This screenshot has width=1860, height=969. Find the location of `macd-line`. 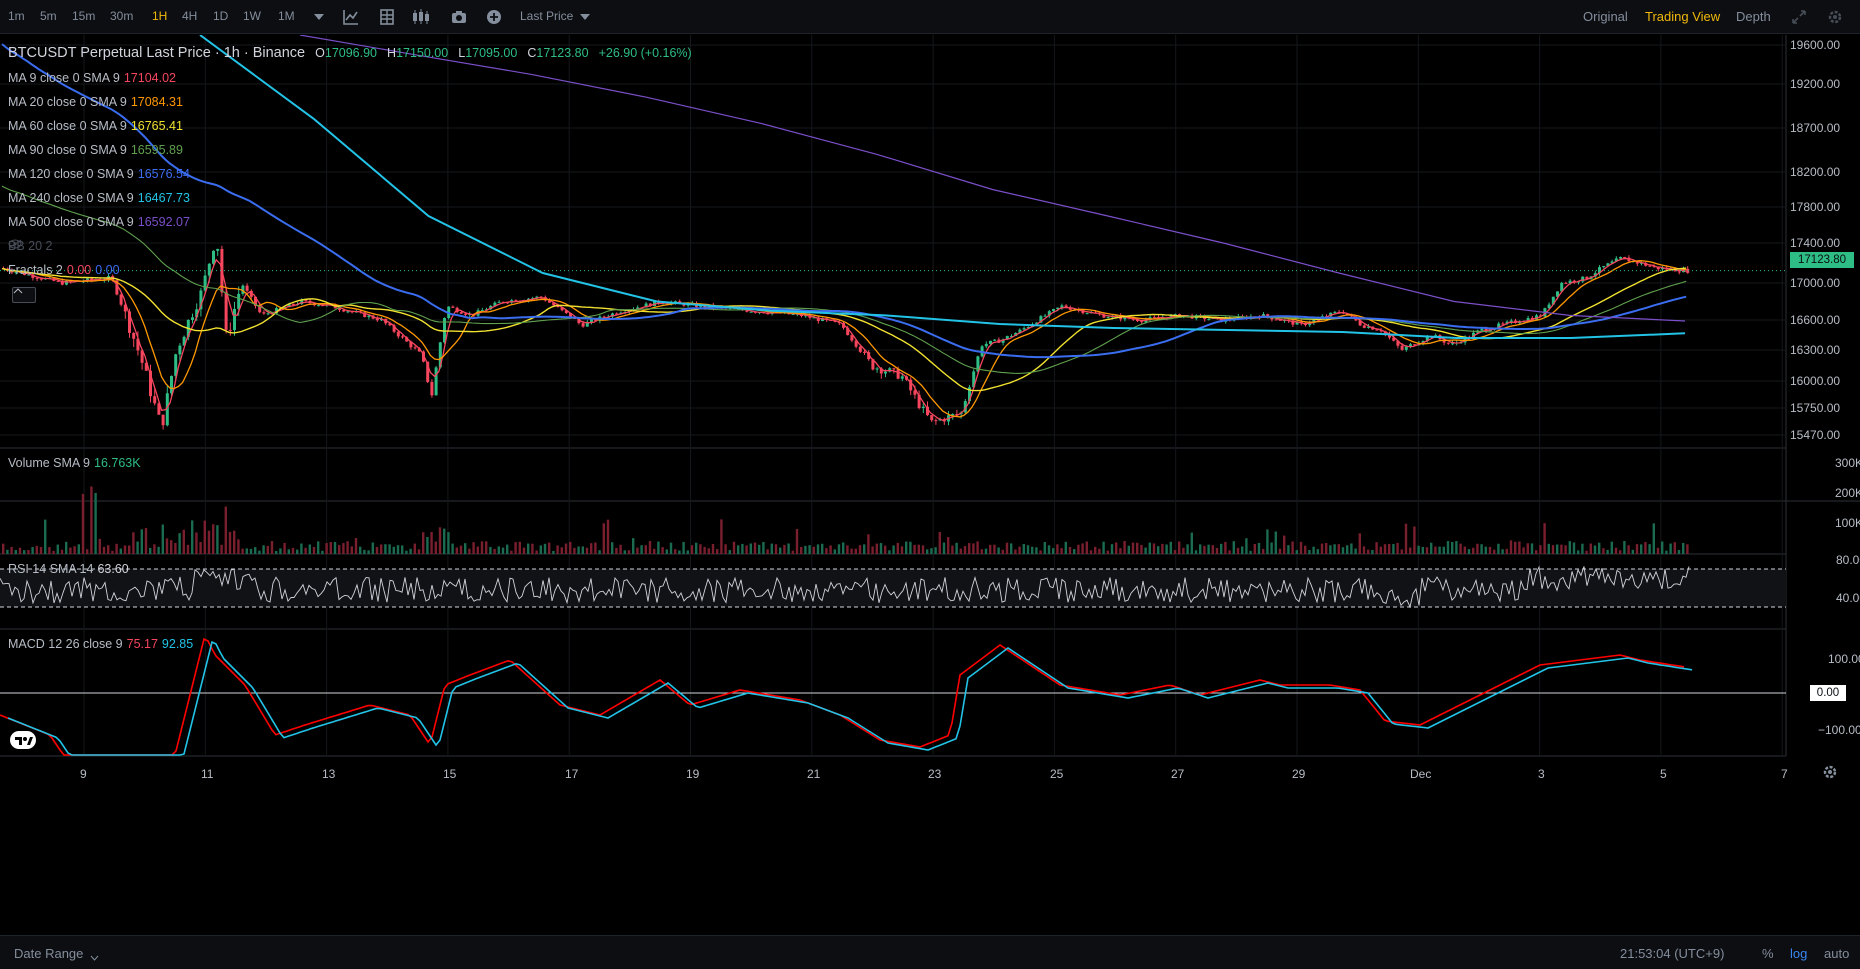

macd-line is located at coordinates (842, 696).